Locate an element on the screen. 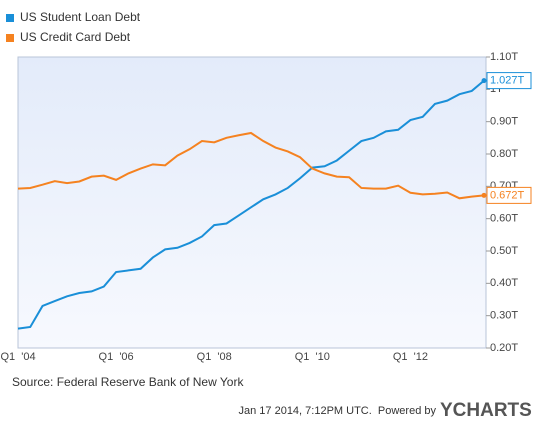 This screenshot has width=550, height=426. legend-label: US Student Loan Debt is located at coordinates (80, 17).